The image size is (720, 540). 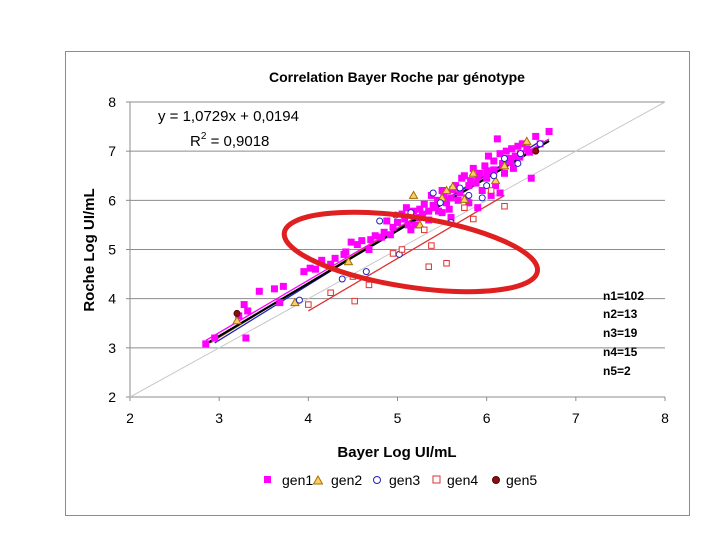 I want to click on r-squared: R2 = 0,9018, so click(x=229, y=140).